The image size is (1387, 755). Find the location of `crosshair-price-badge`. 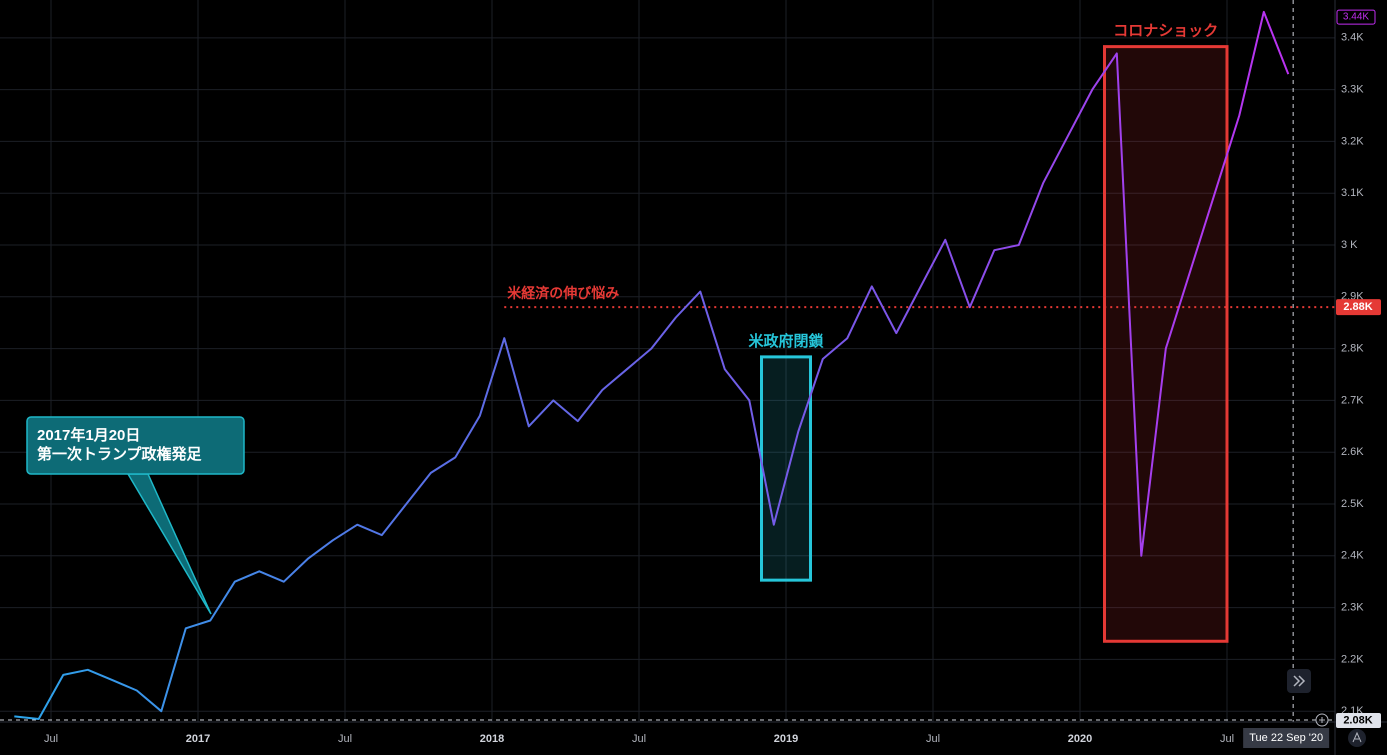

crosshair-price-badge is located at coordinates (1358, 720).